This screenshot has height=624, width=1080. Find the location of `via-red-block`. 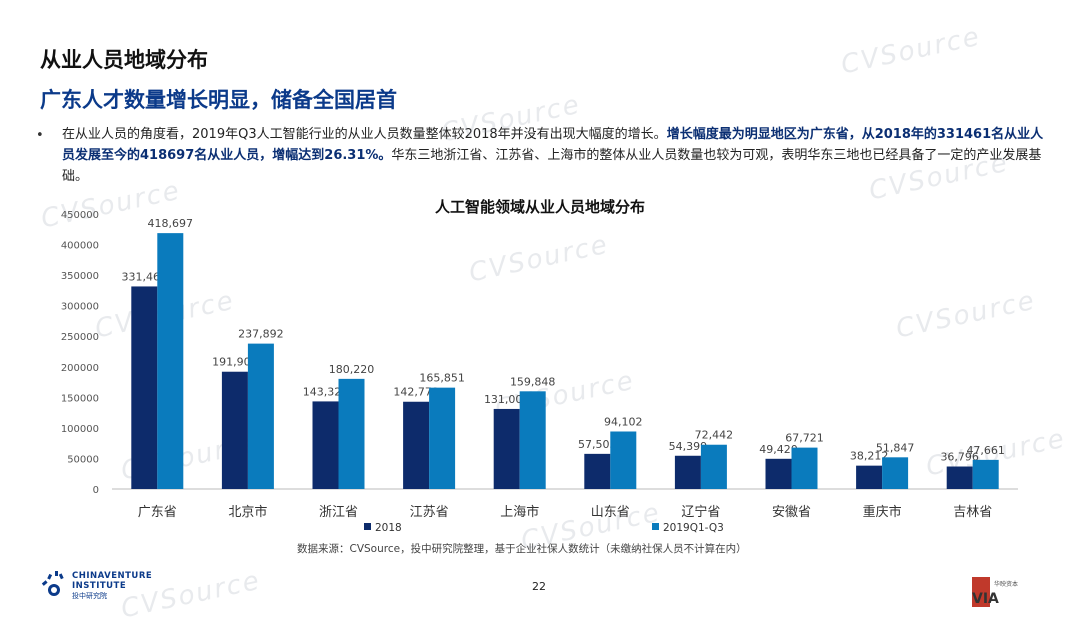

via-red-block is located at coordinates (981, 592).